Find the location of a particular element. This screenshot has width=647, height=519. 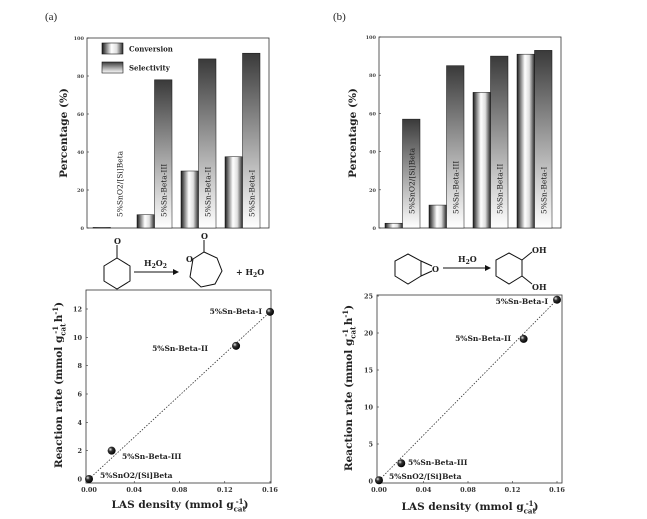

y-tick-label: 15 is located at coordinates (369, 371).